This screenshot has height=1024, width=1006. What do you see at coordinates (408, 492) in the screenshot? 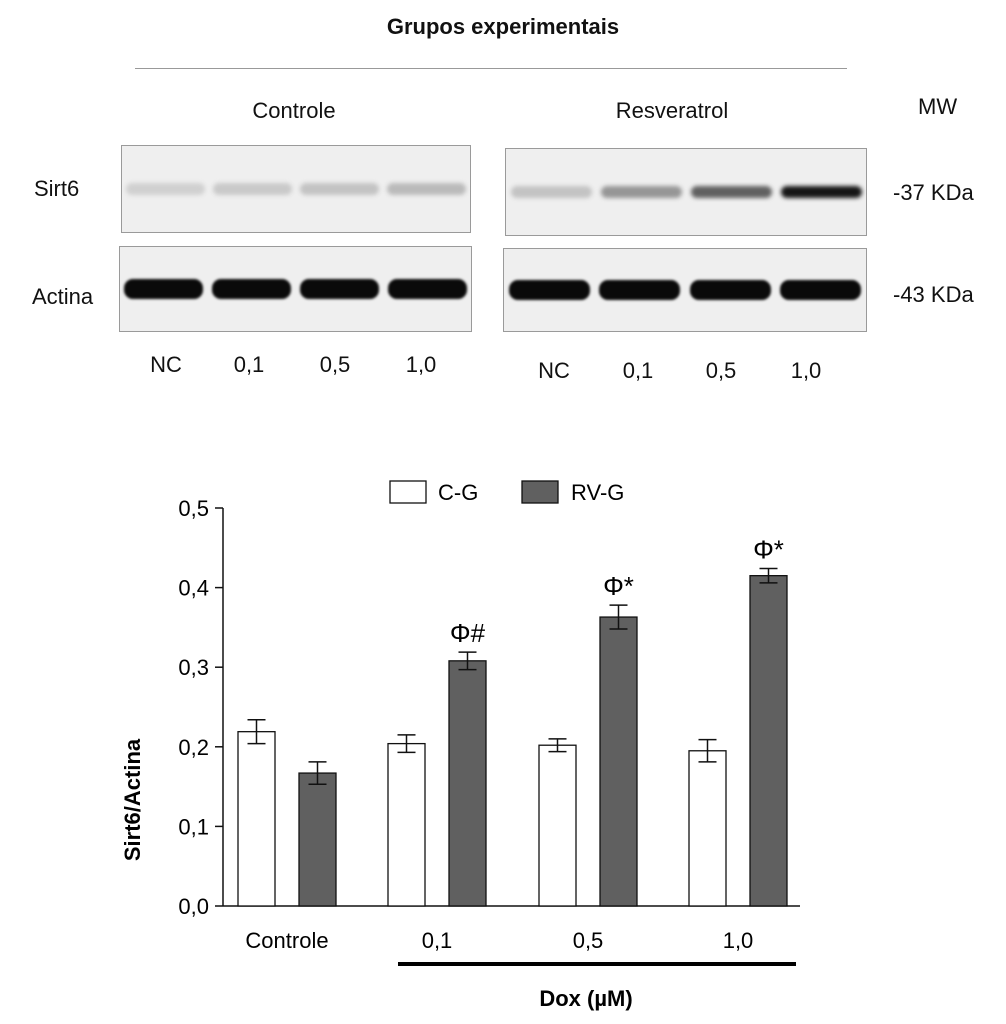
I see `legend-swatch-cg` at bounding box center [408, 492].